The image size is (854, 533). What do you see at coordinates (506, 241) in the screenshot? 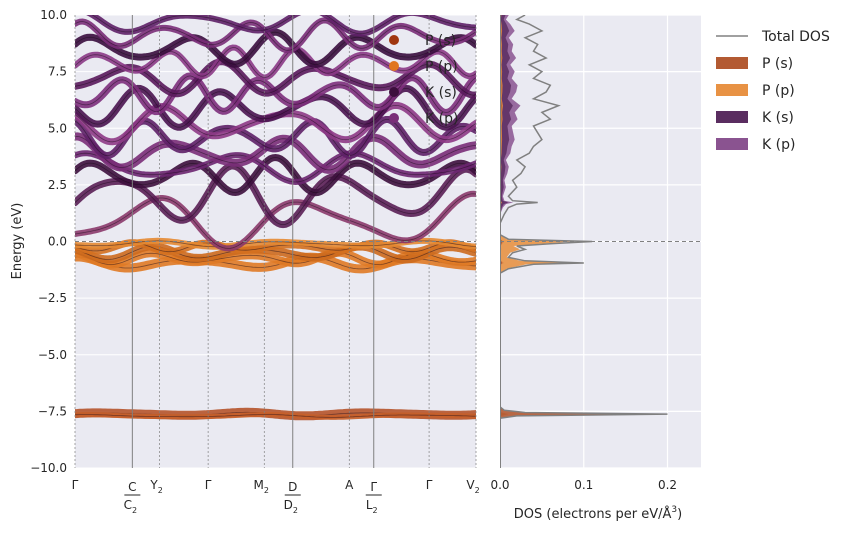
I see `dos-projection-area` at bounding box center [506, 241].